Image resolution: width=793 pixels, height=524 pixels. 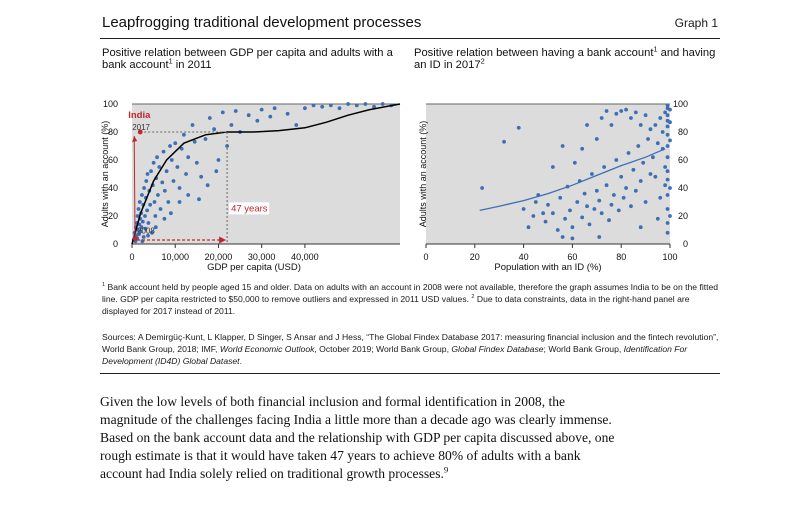 I want to click on x-tick-label: 80, so click(x=621, y=257).